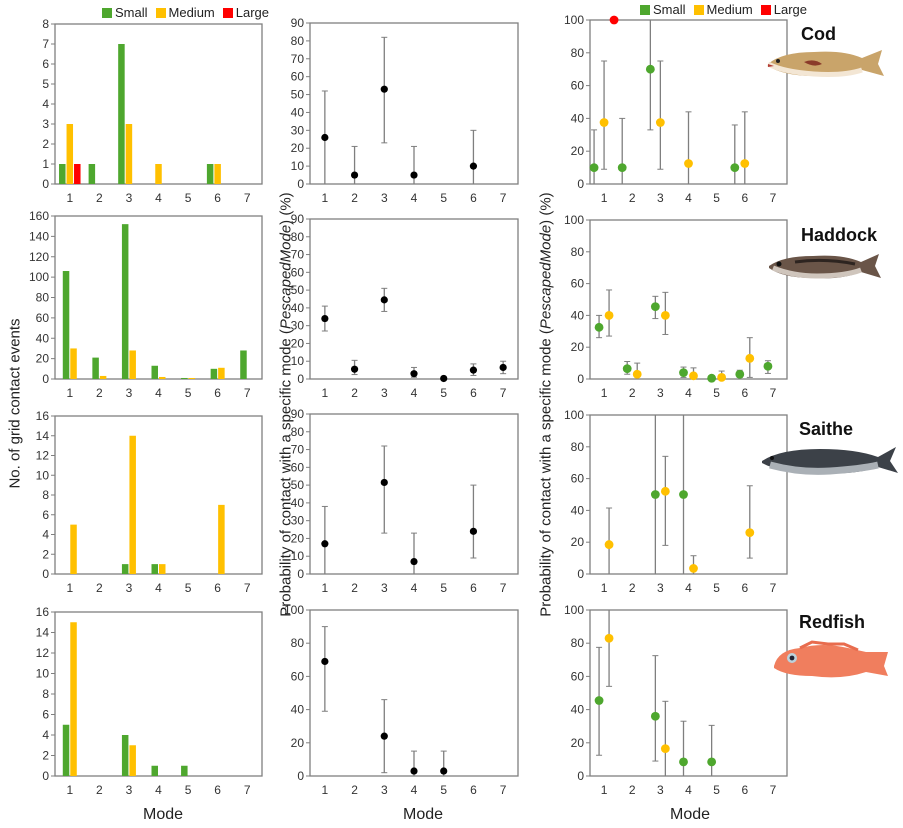 This screenshot has width=903, height=828. Describe the element at coordinates (77, 174) in the screenshot. I see `bar-large` at that location.